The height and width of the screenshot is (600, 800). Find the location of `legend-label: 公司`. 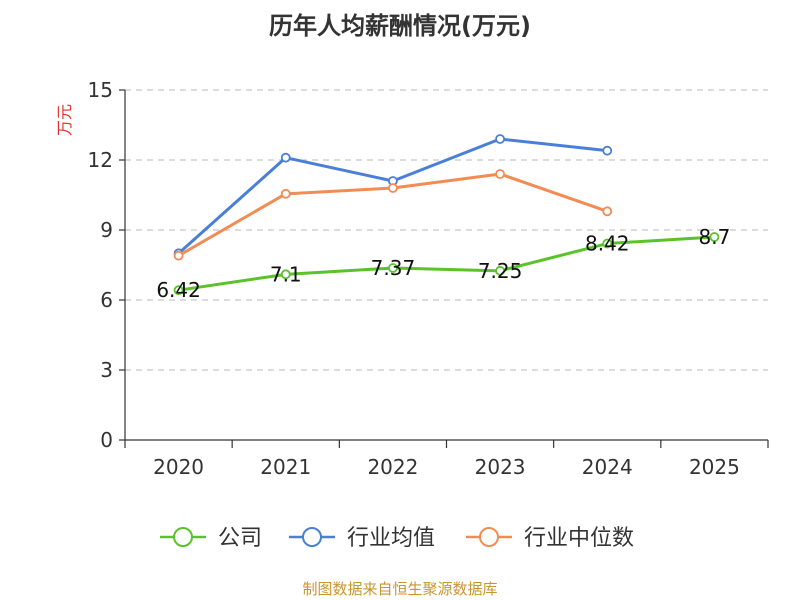

legend-label: 公司 is located at coordinates (240, 538).